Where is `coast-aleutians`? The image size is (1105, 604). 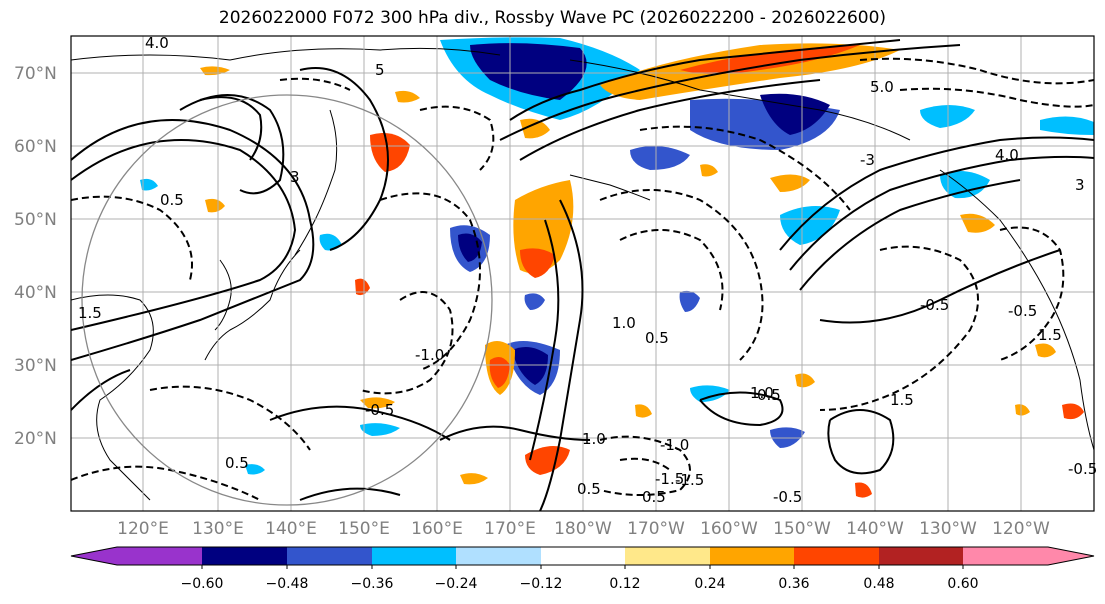
coast-aleutians is located at coordinates (610, 187).